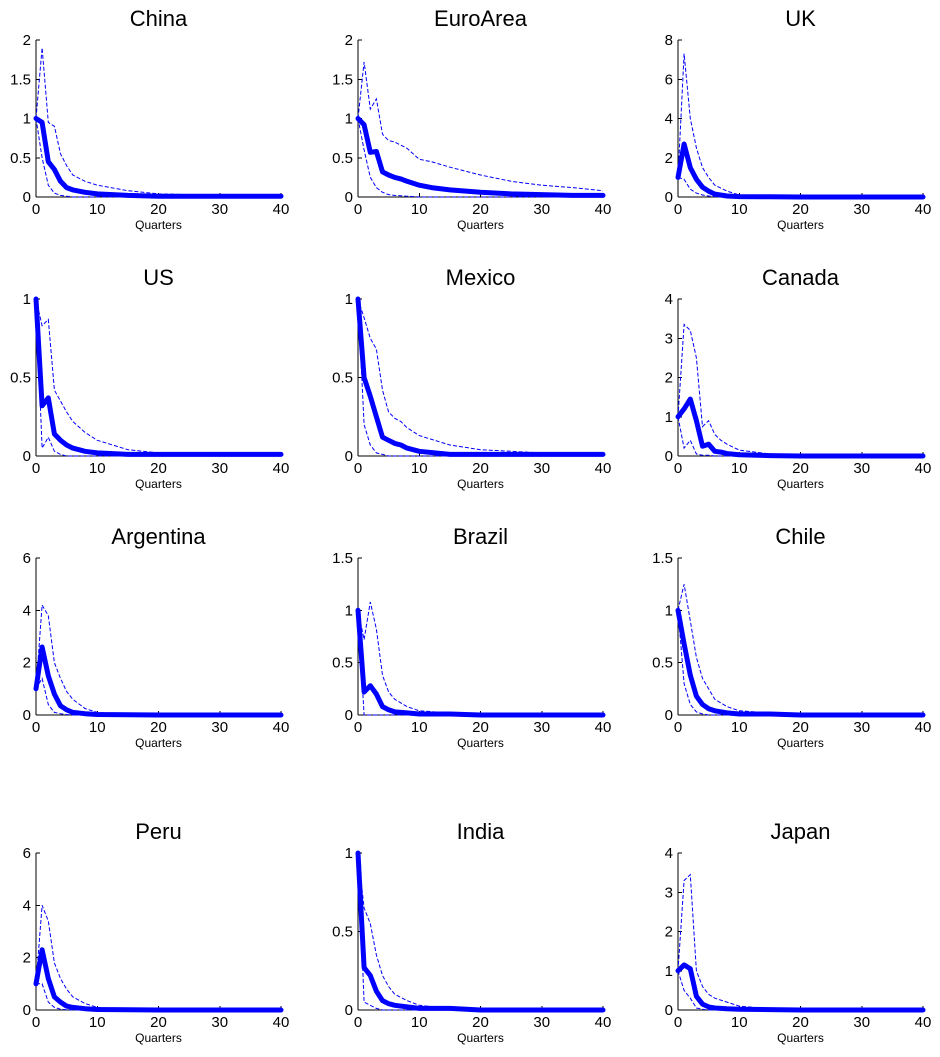 The image size is (940, 1057). Describe the element at coordinates (800, 987) in the screenshot. I see `median-line-japan` at that location.